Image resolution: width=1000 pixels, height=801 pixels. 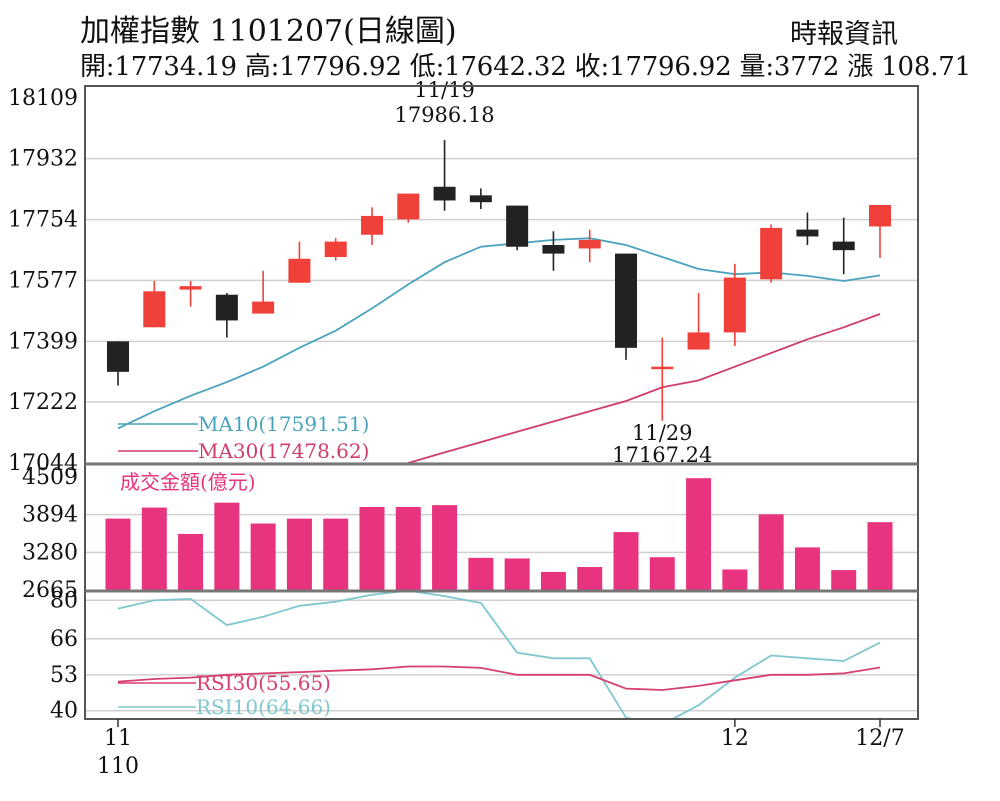 What do you see at coordinates (43, 341) in the screenshot?
I see `price-y-tick-label: 17399` at bounding box center [43, 341].